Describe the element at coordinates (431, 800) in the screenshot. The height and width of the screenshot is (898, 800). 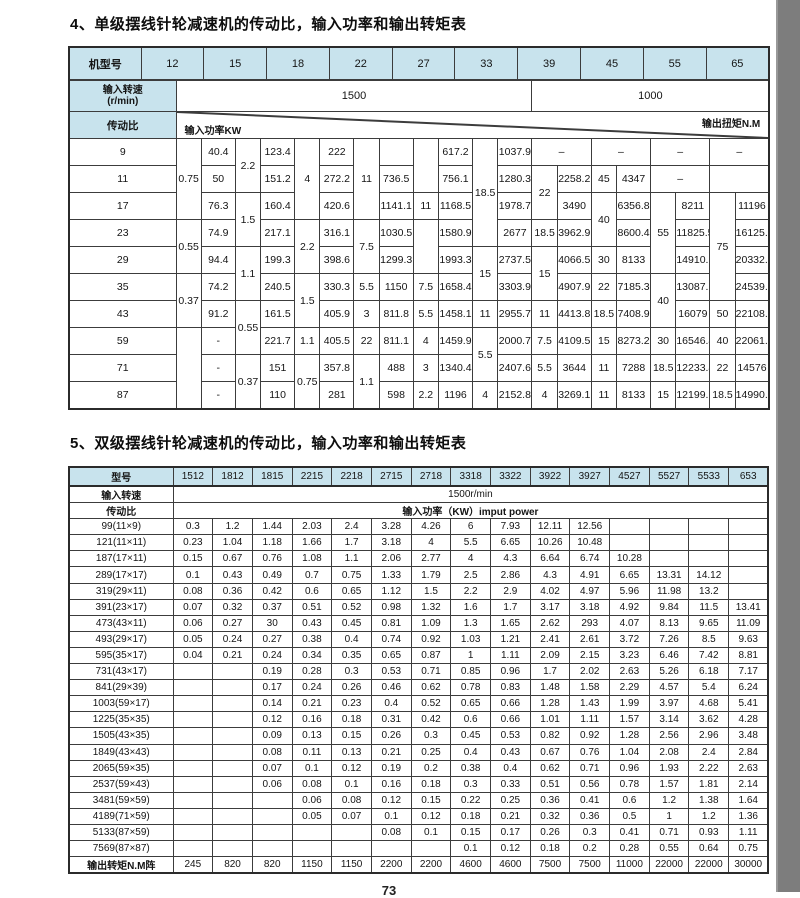
I see `t2-cell: 0.15` at that location.